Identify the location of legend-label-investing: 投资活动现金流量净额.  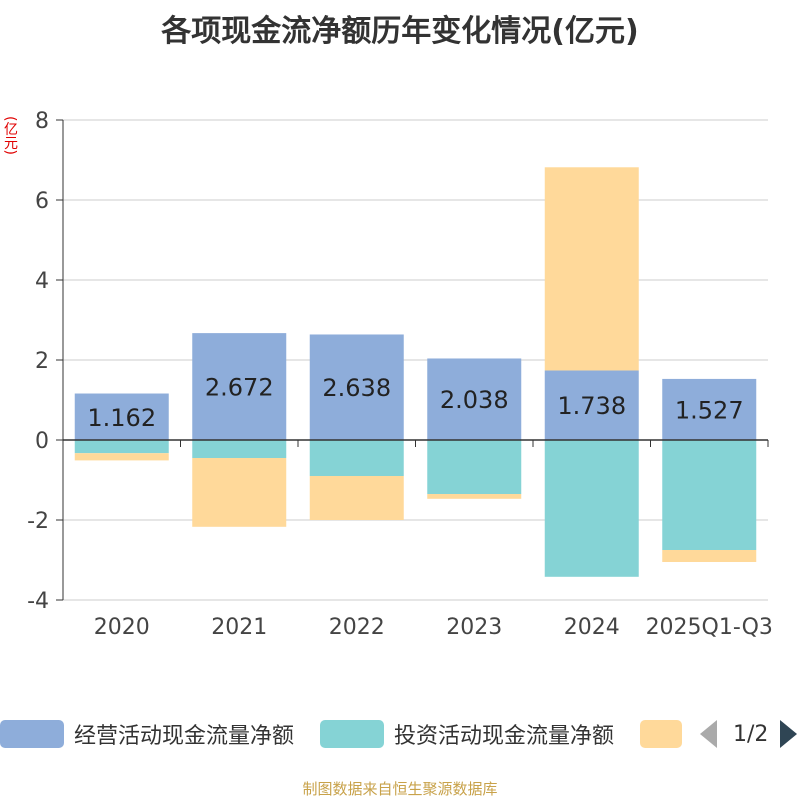
(504, 736).